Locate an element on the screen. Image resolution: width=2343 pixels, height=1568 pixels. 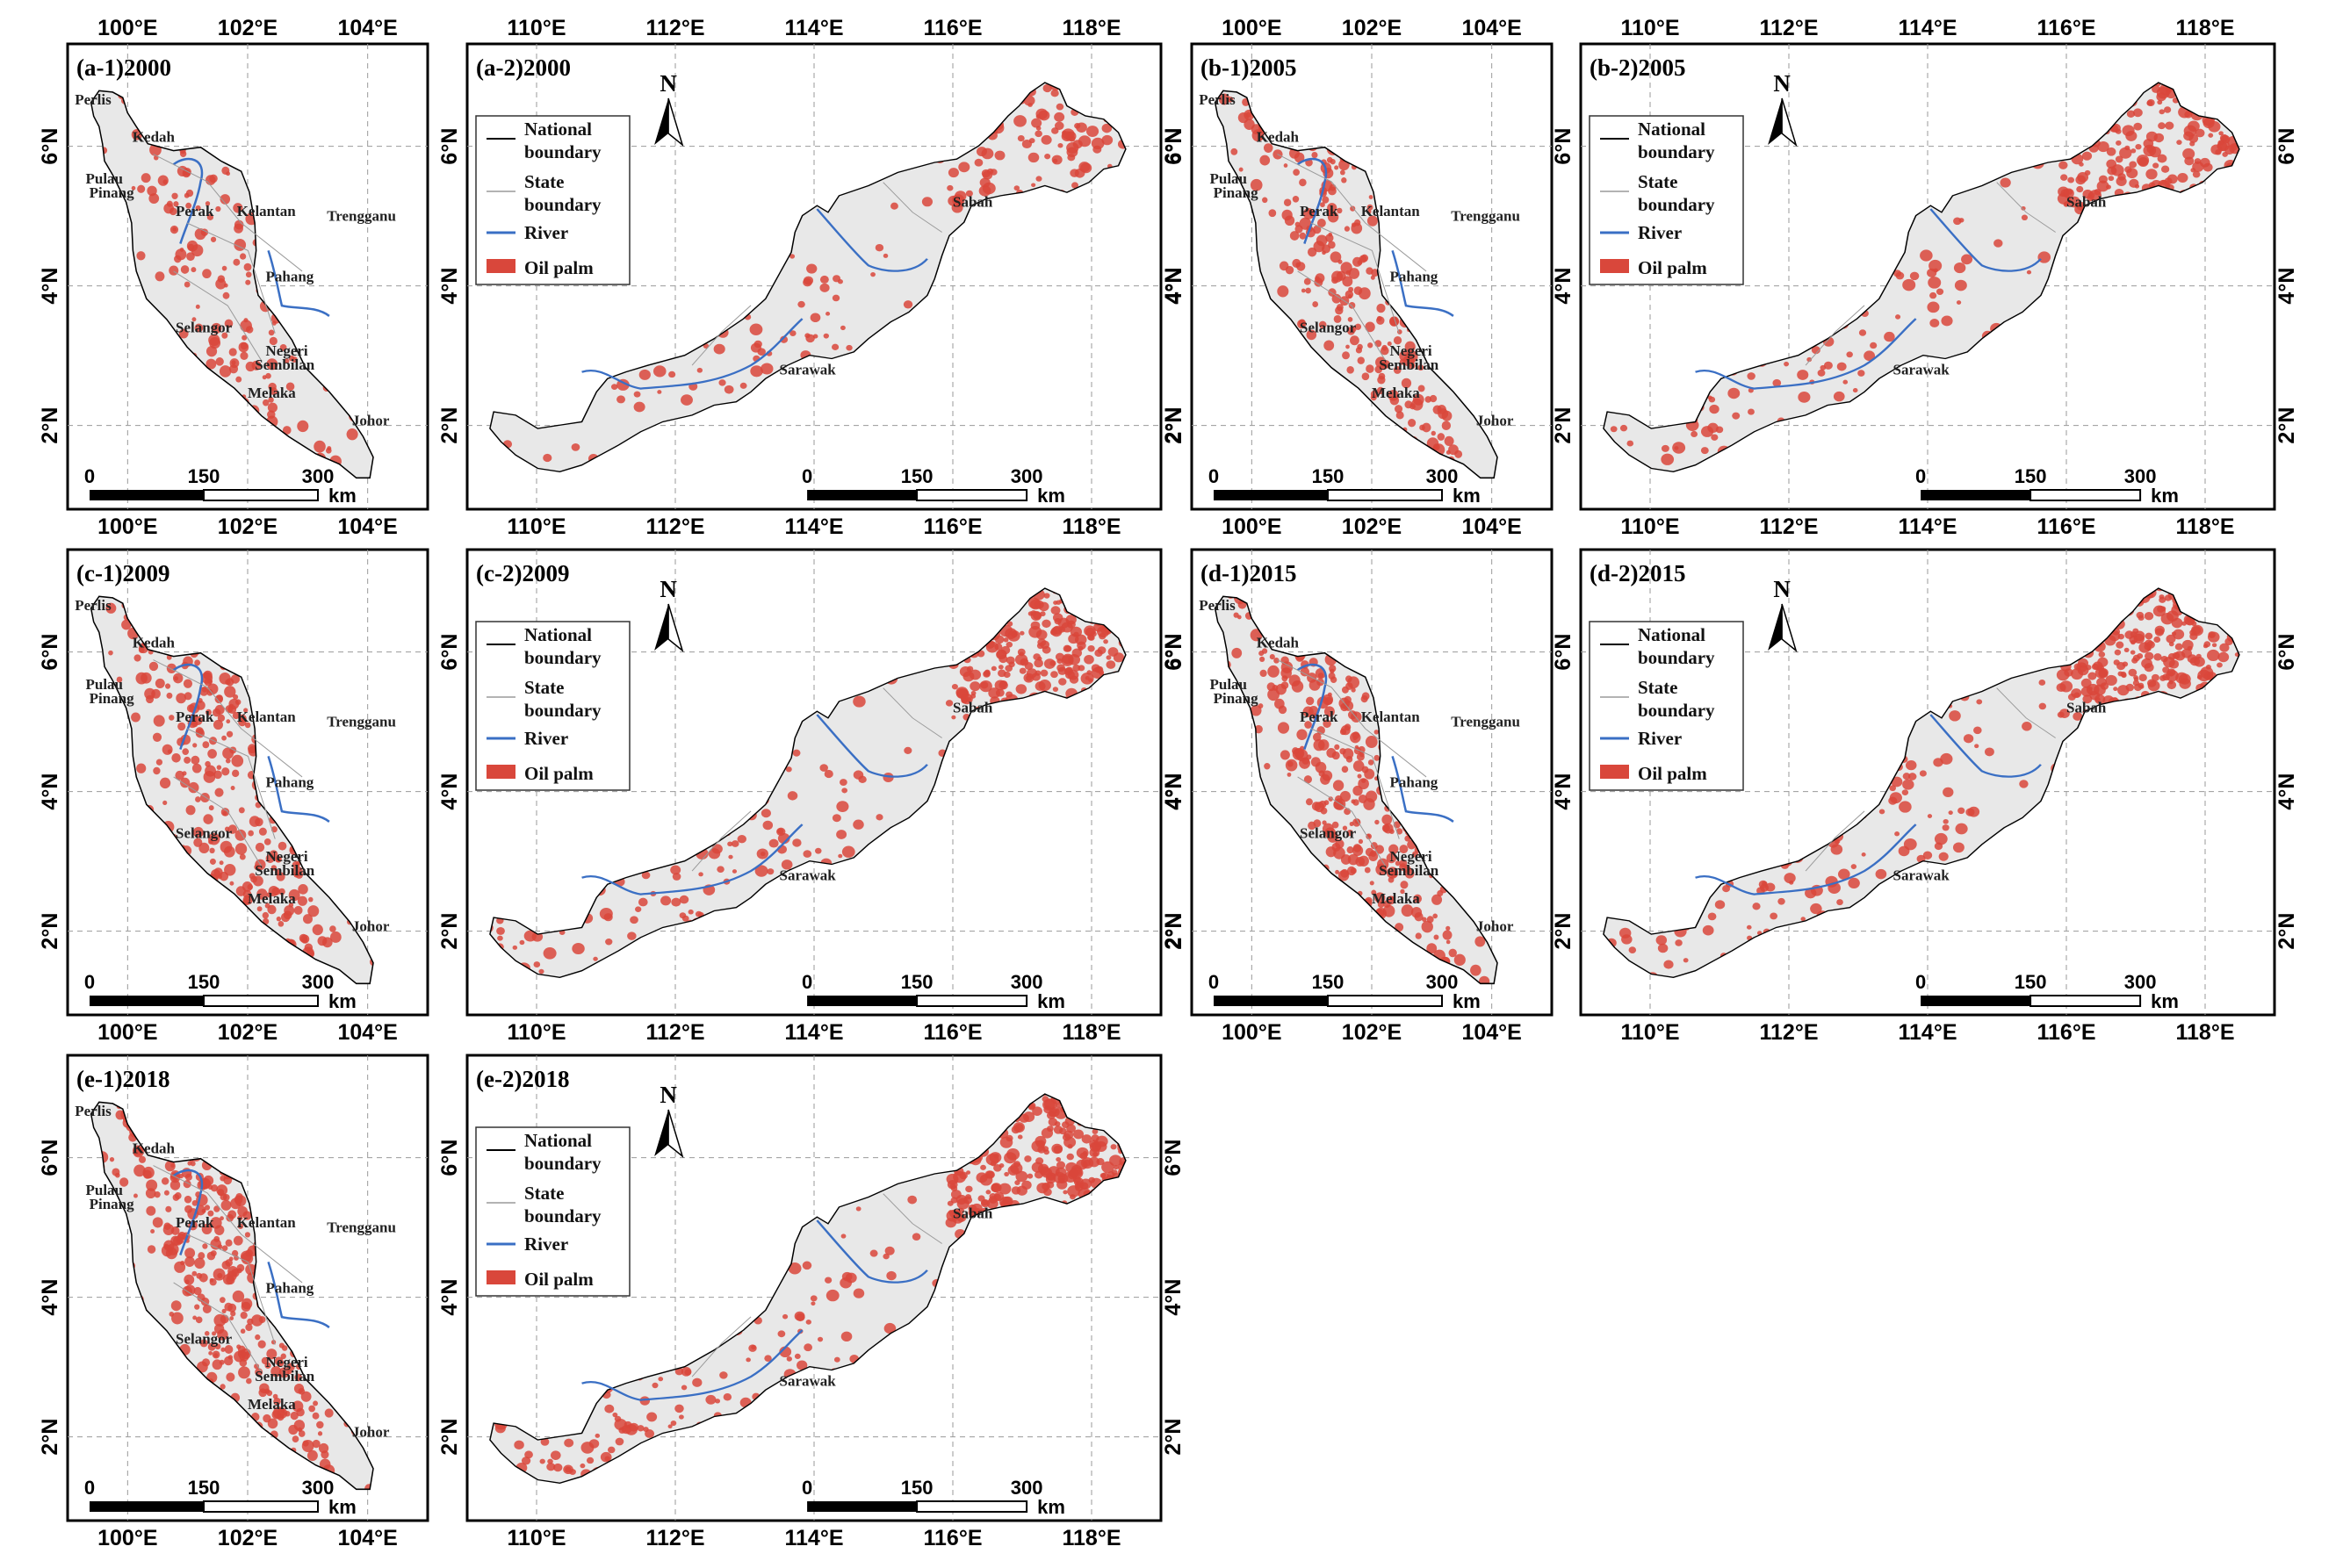
state-label: Sarawak is located at coordinates (809, 369).